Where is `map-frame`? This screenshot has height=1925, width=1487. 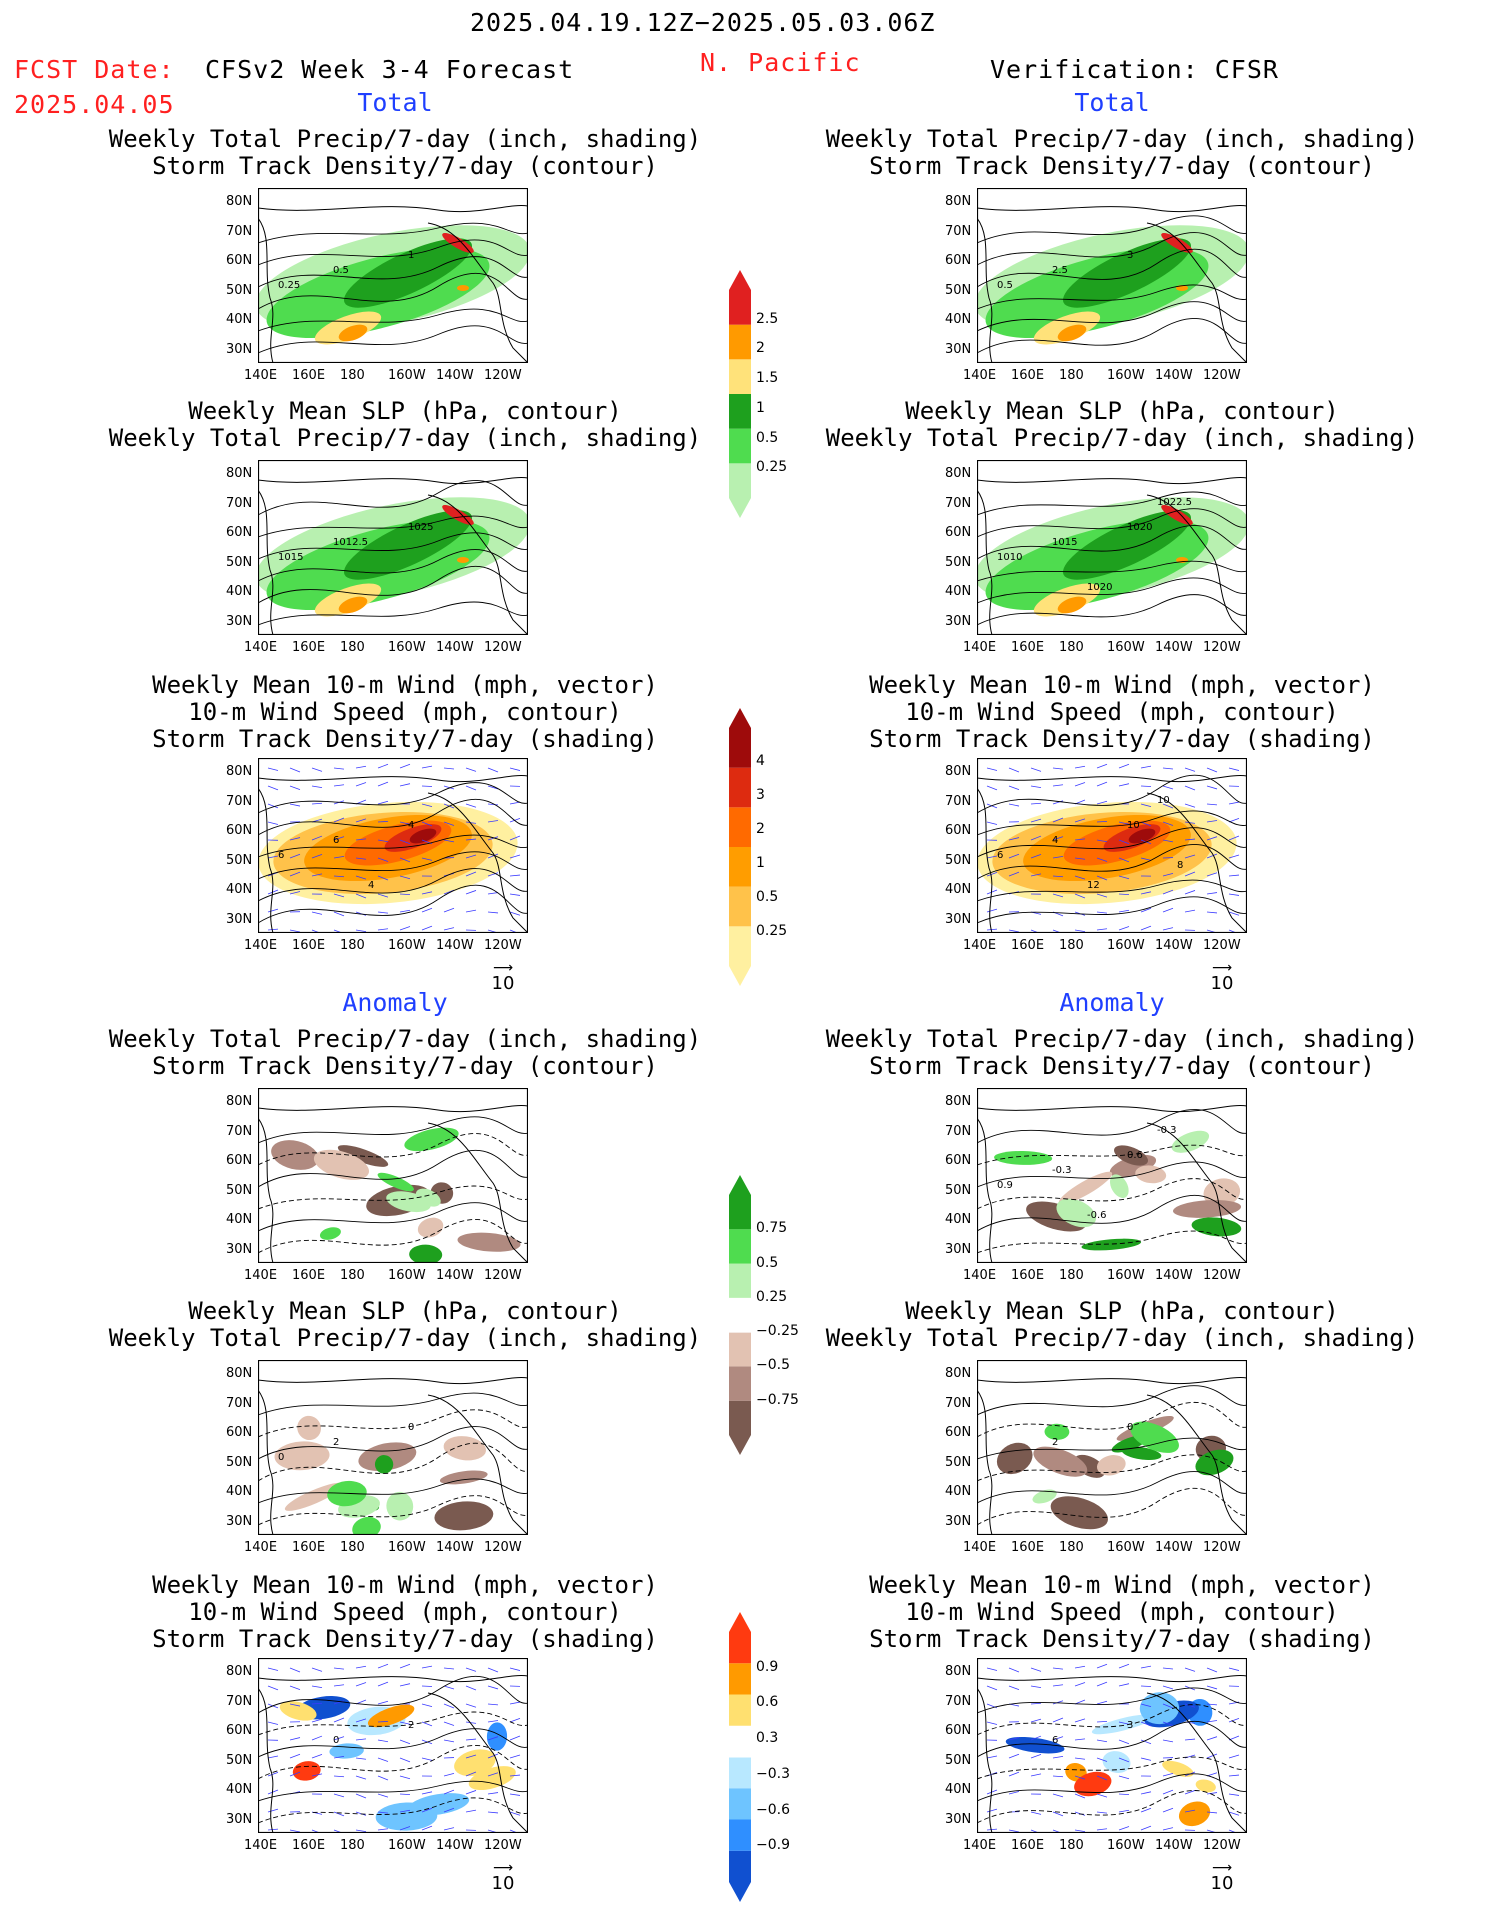
map-frame is located at coordinates (1112, 1447).